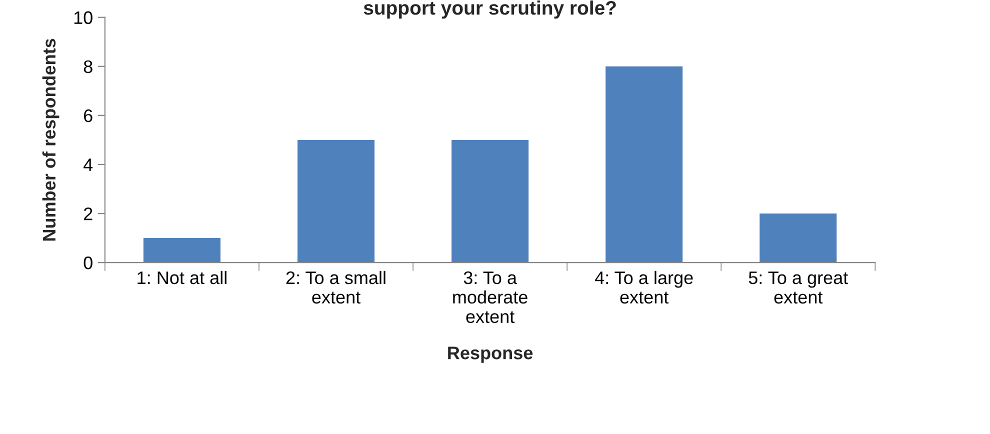 This screenshot has width=990, height=434. I want to click on y-tick-label: 6, so click(88, 115).